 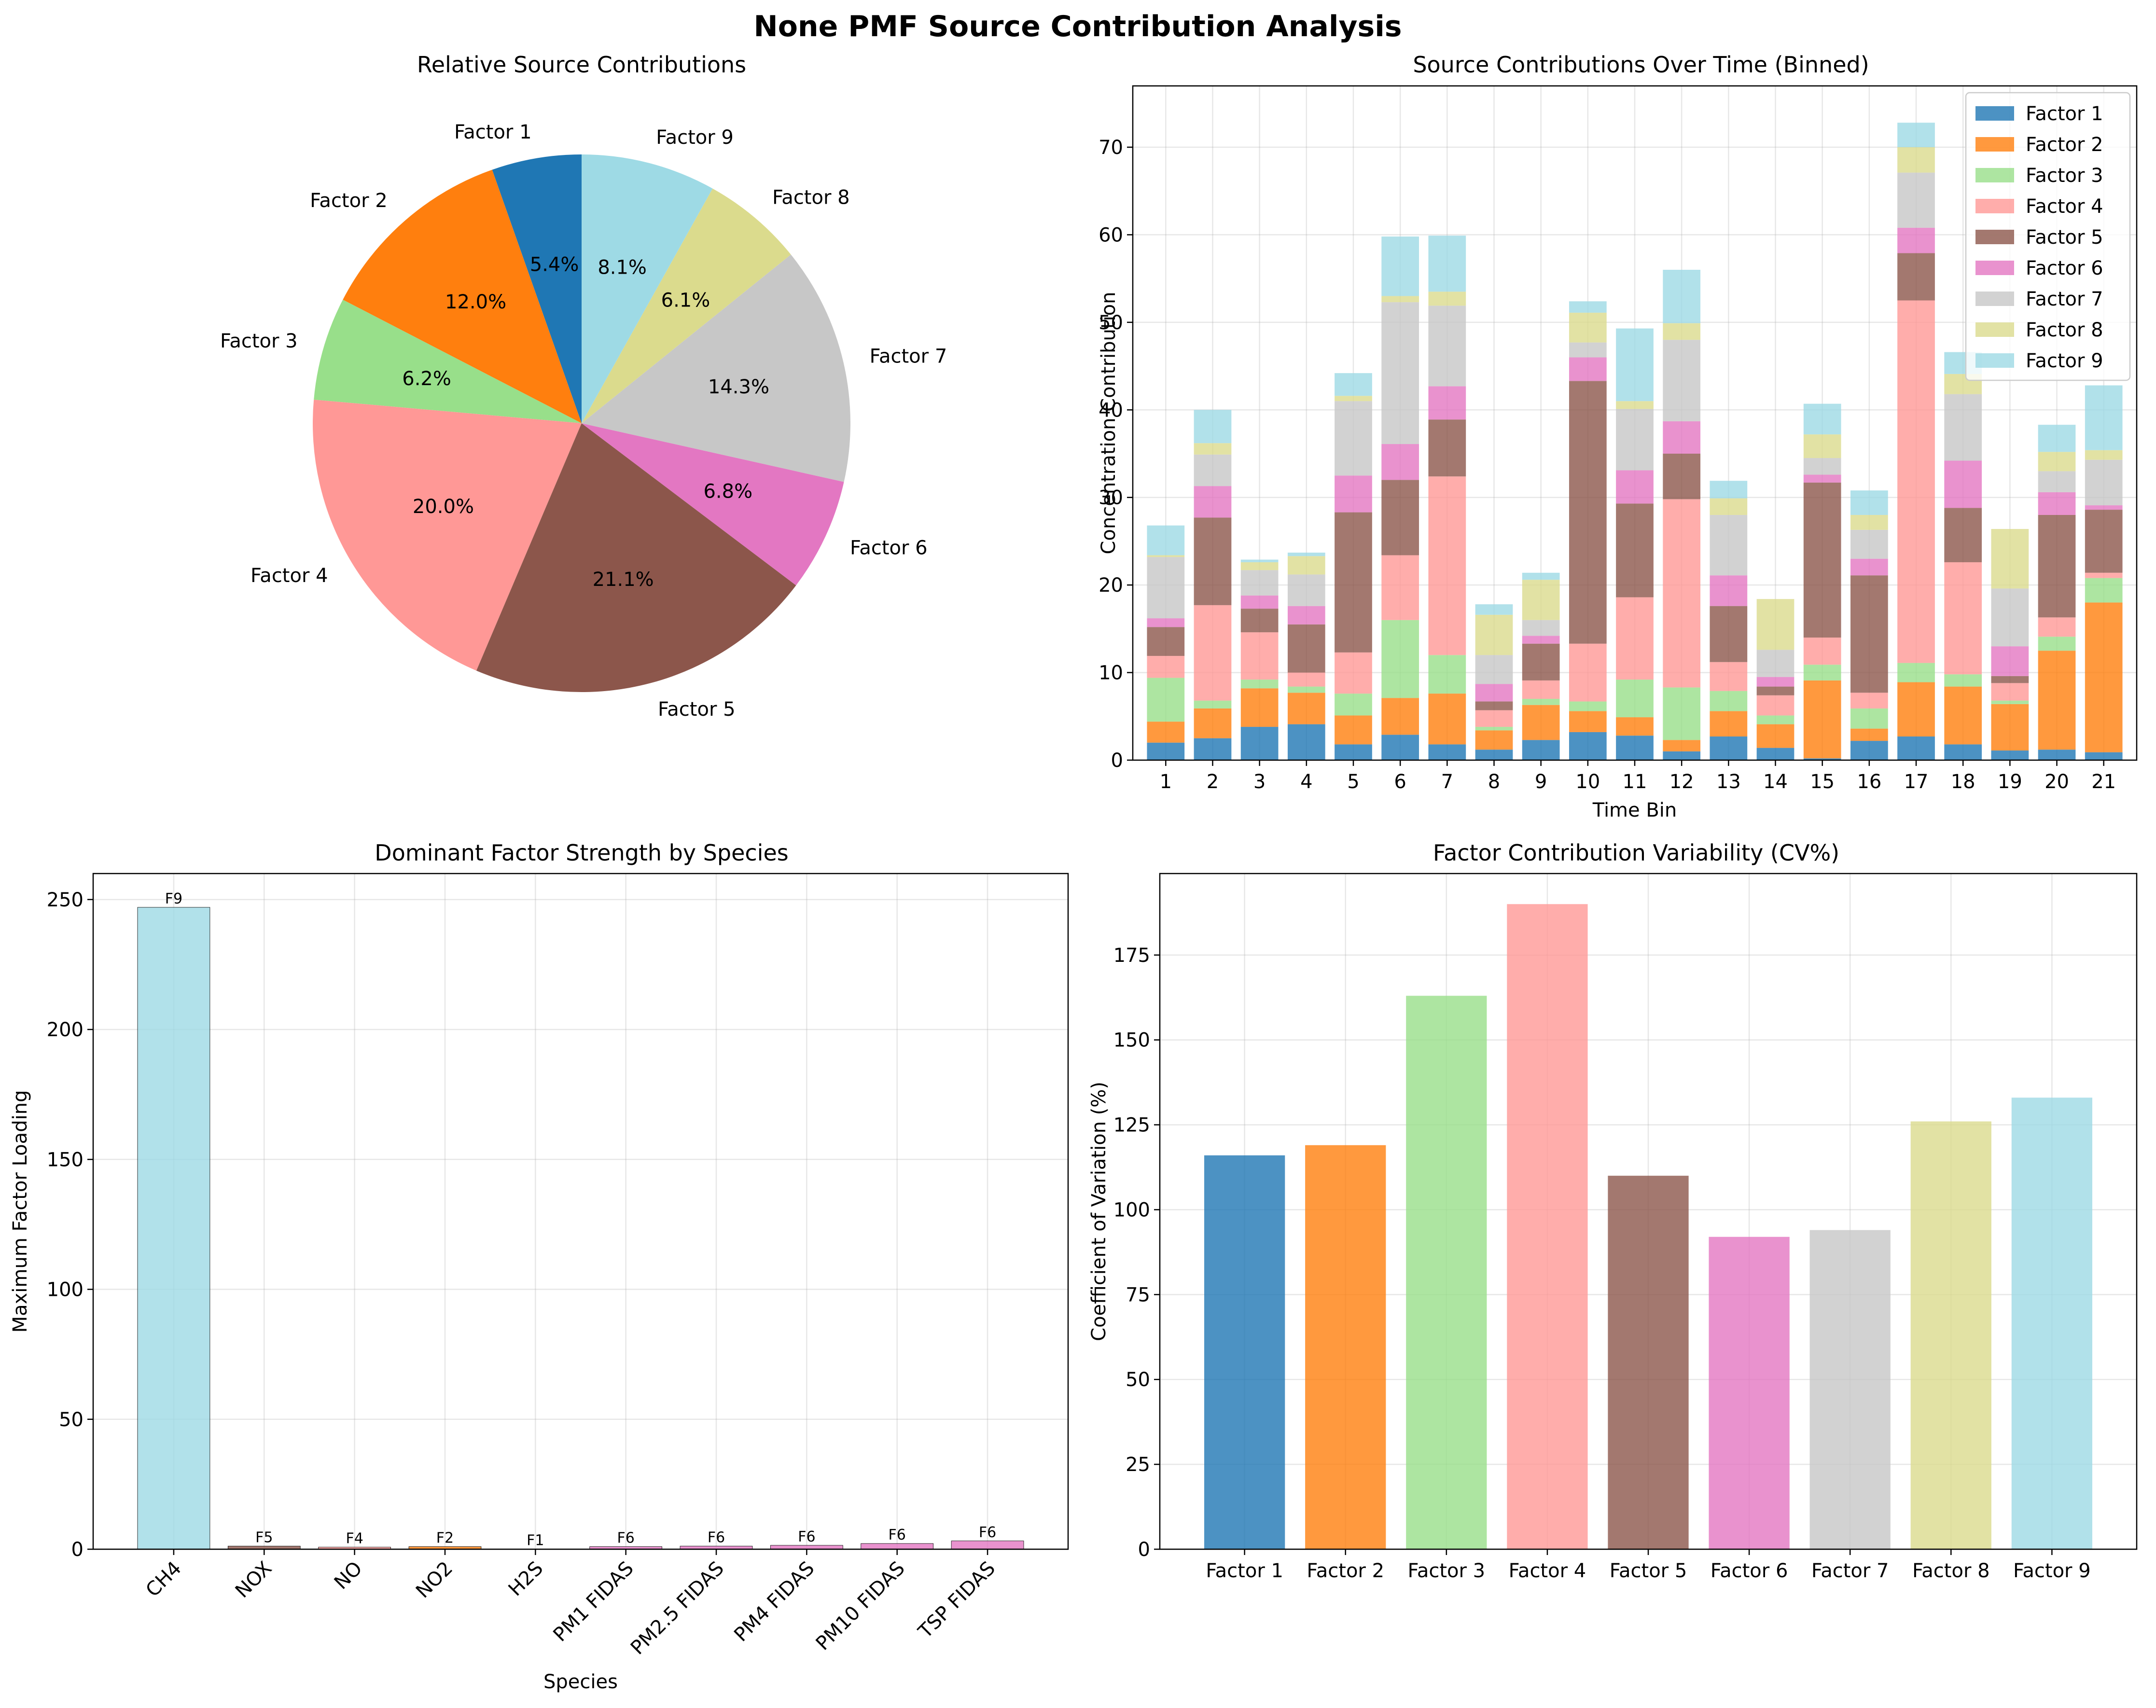 What do you see at coordinates (987, 1545) in the screenshot?
I see `species-bar` at bounding box center [987, 1545].